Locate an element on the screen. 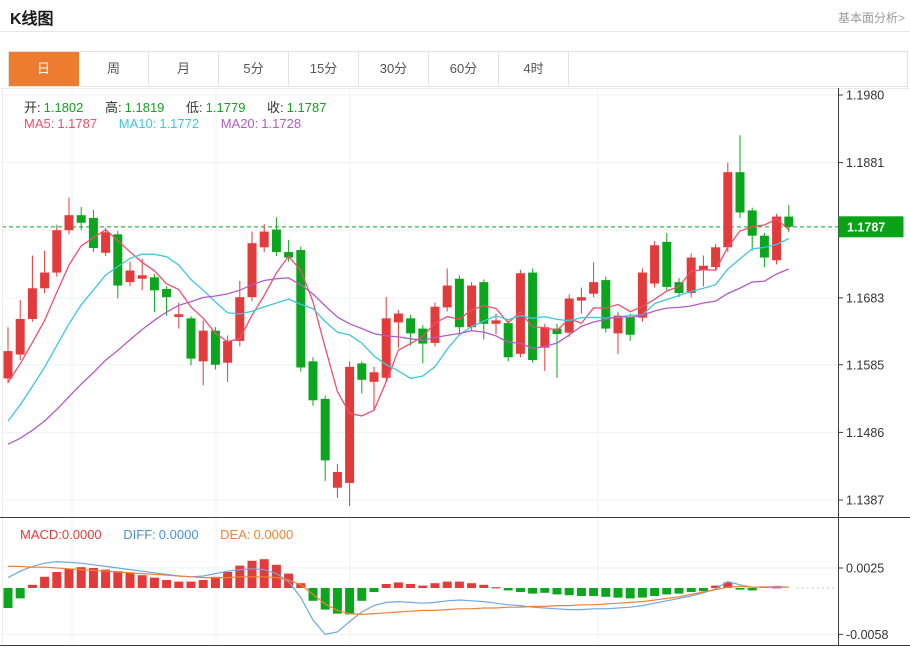 The height and width of the screenshot is (649, 910). price-tick-label: 1.1881 is located at coordinates (865, 163).